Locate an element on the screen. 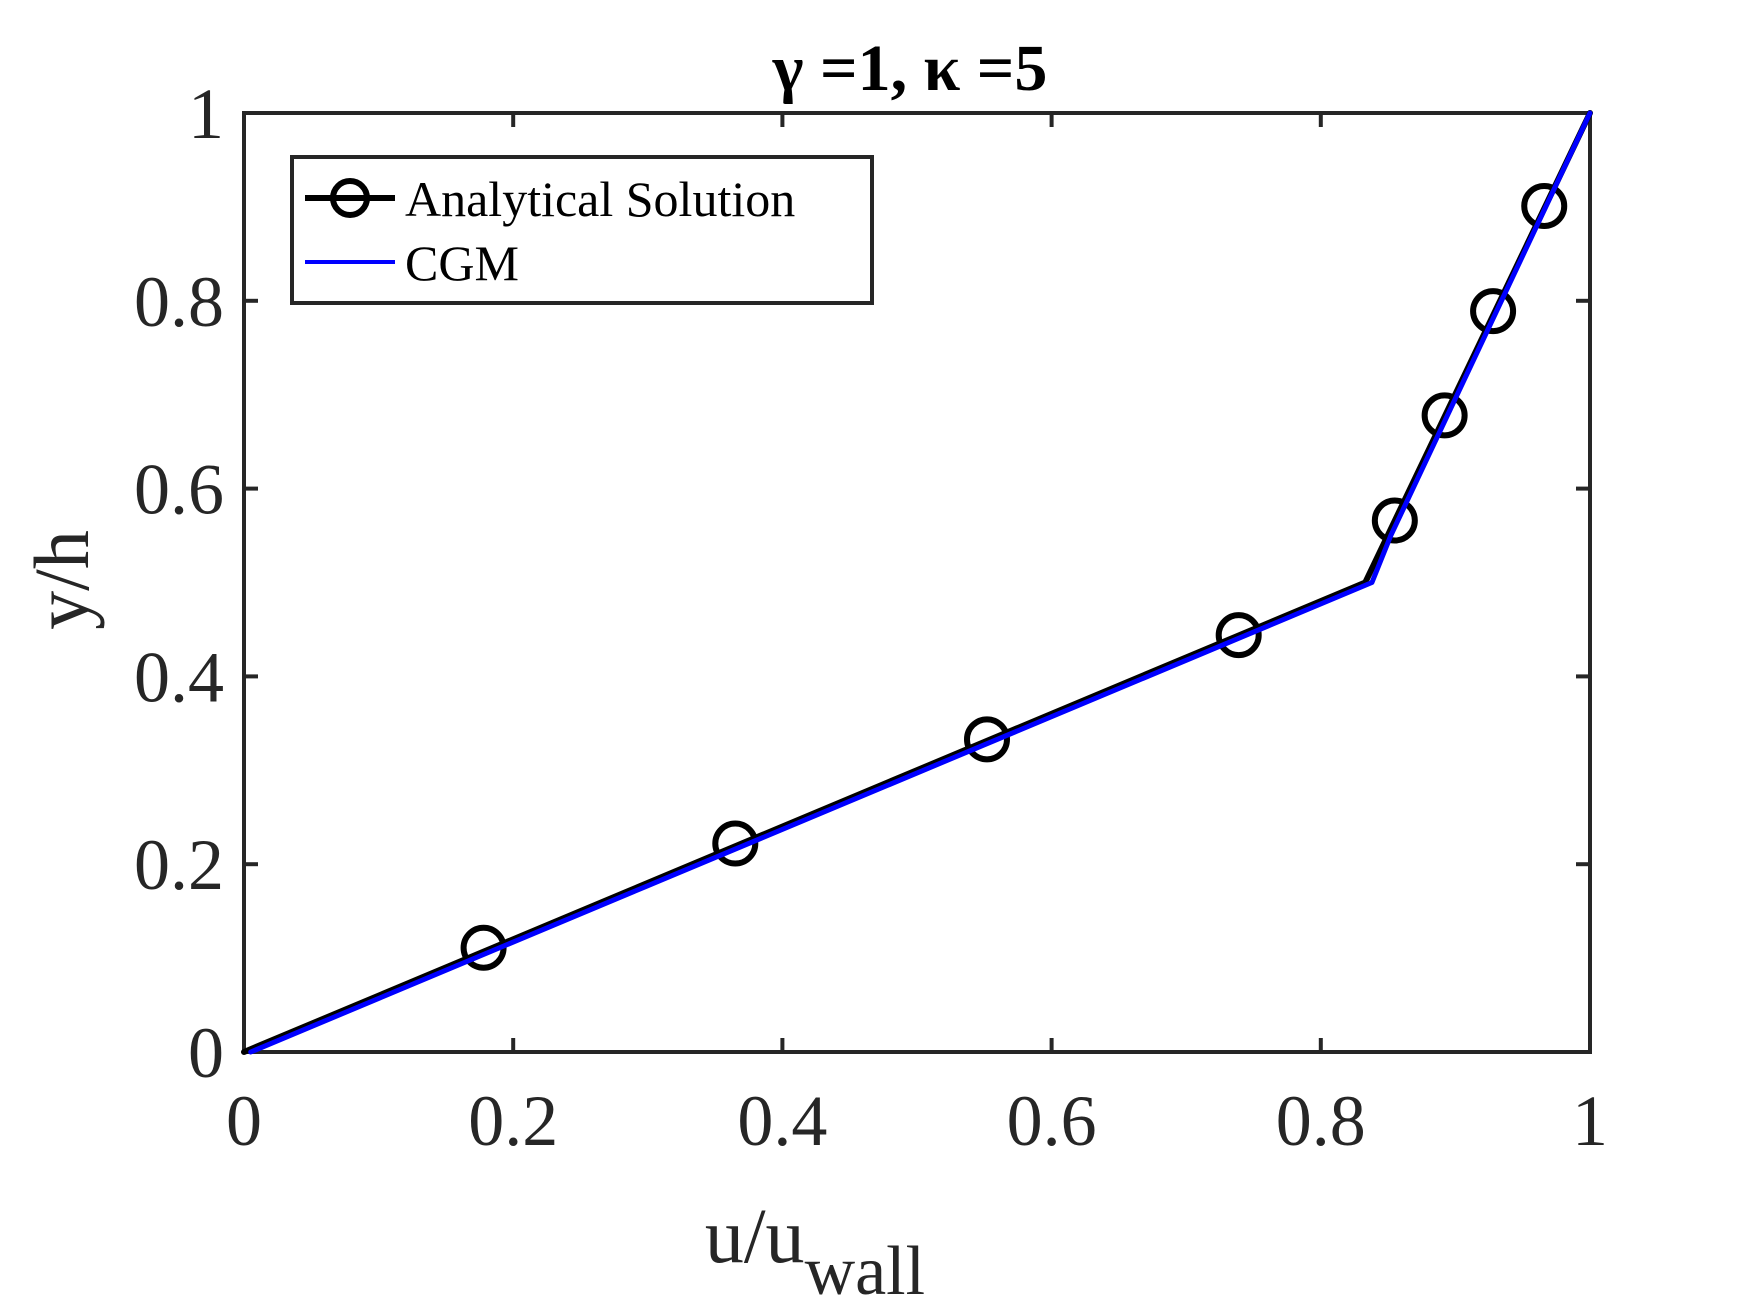  y-tick-label: 0.2 is located at coordinates (179, 865).